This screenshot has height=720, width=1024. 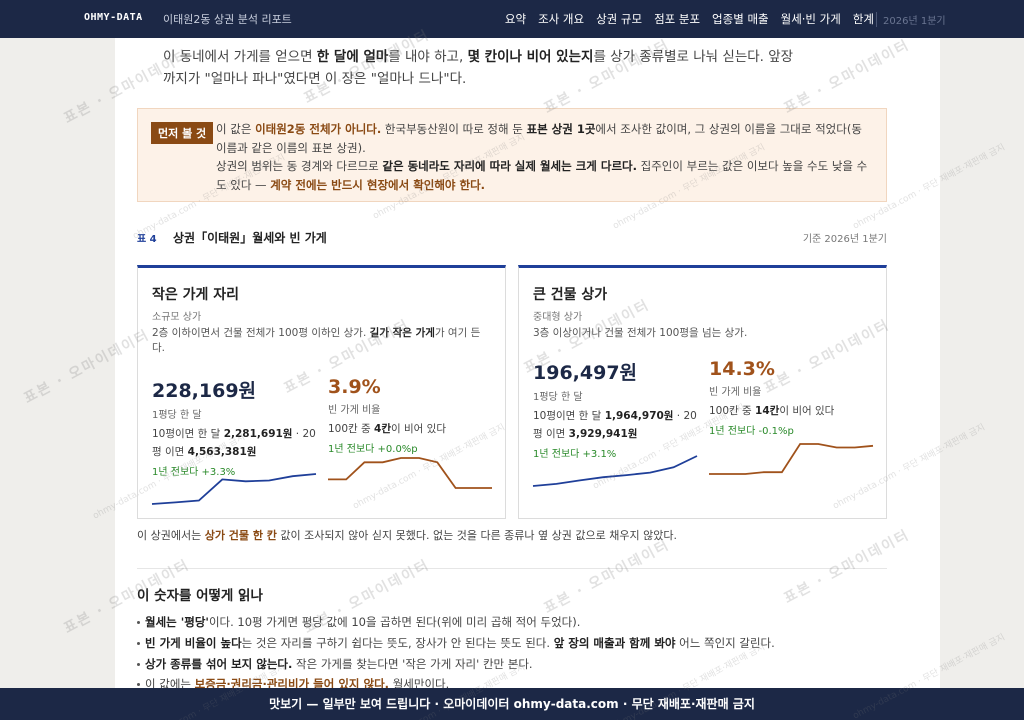 I want to click on metric-detail: 100칸 중 14칸이 비어 있다, so click(x=791, y=411).